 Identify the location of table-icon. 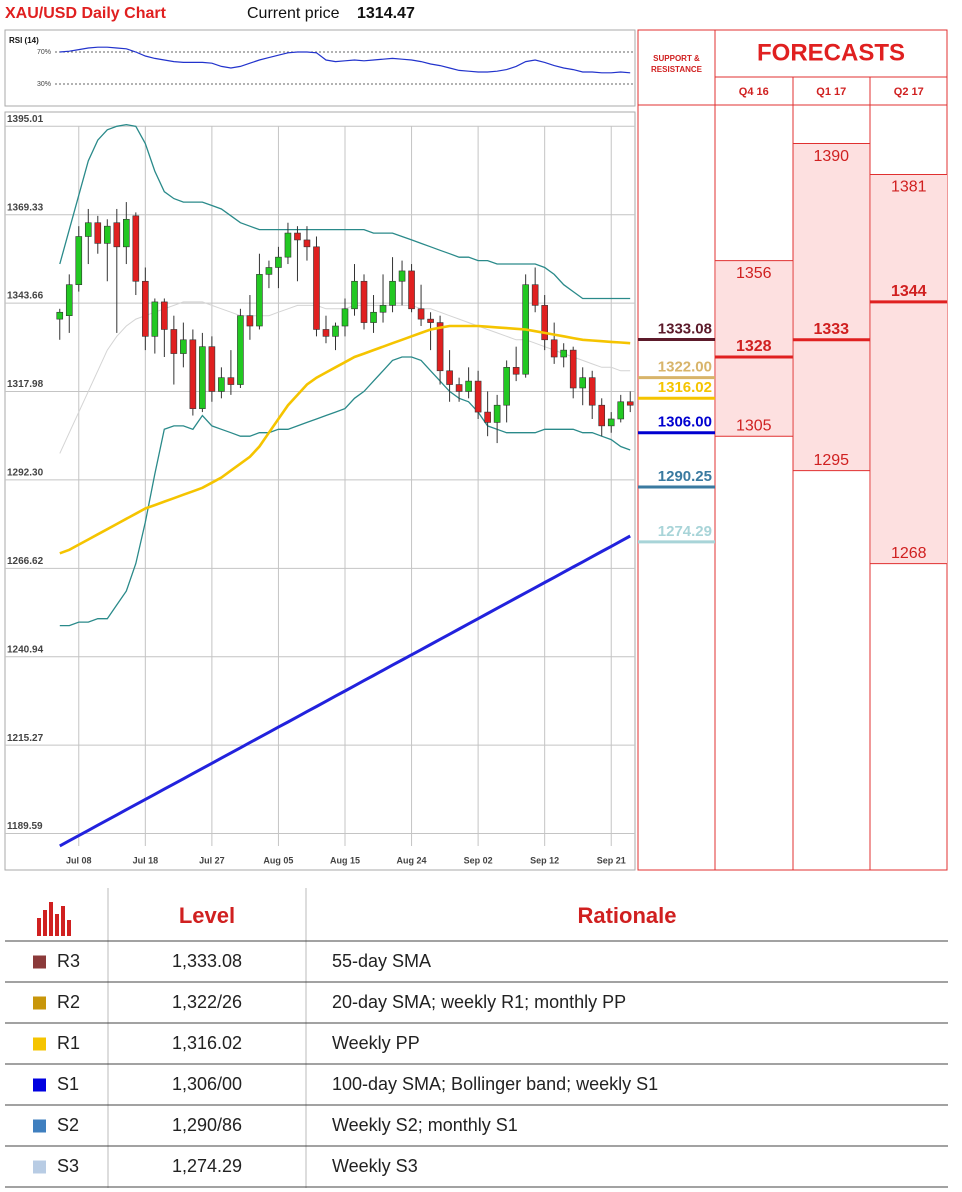
(54, 919).